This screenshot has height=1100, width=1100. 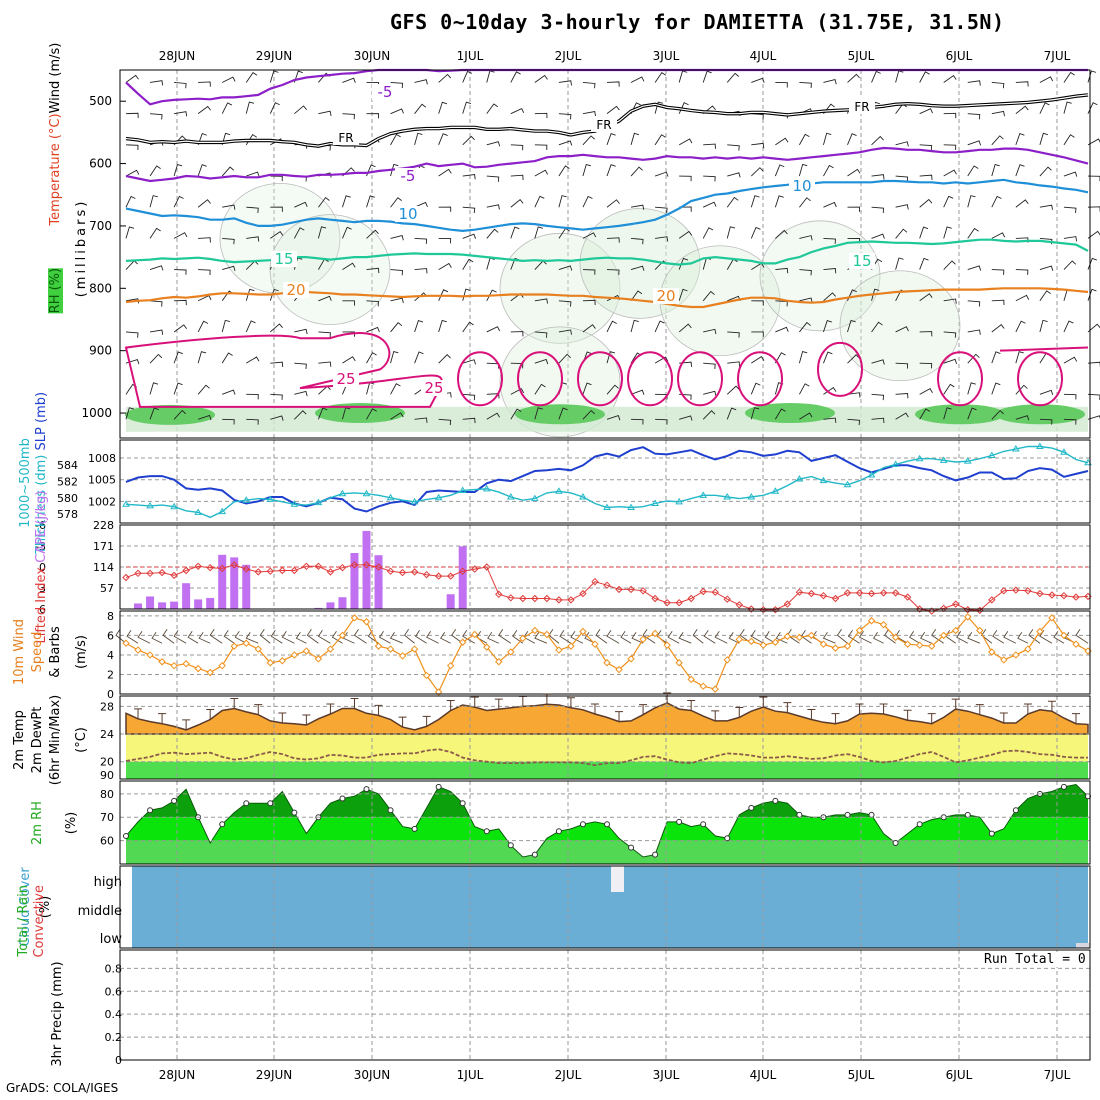 I want to click on li-tick--6: -6, so click(x=40, y=525).